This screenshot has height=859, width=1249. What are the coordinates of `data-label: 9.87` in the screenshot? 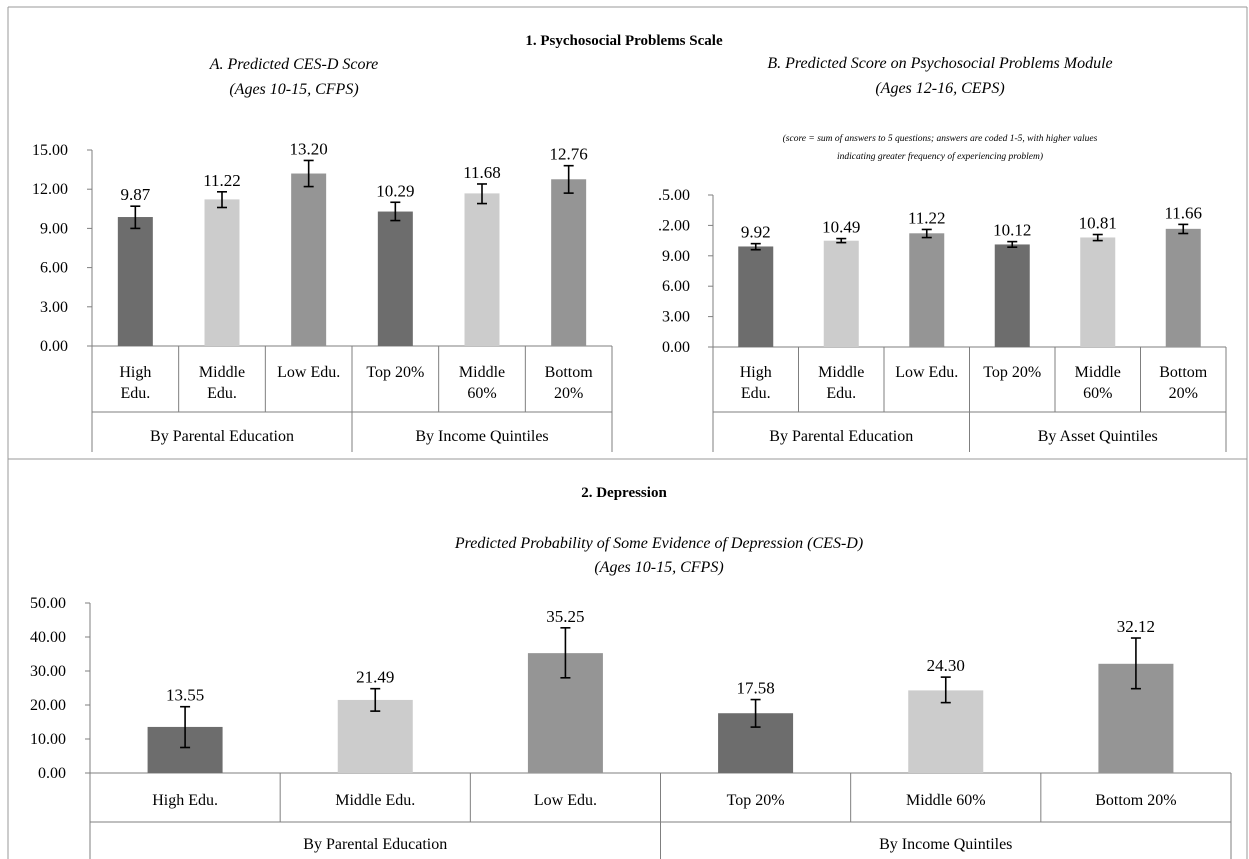 It's located at (135, 194).